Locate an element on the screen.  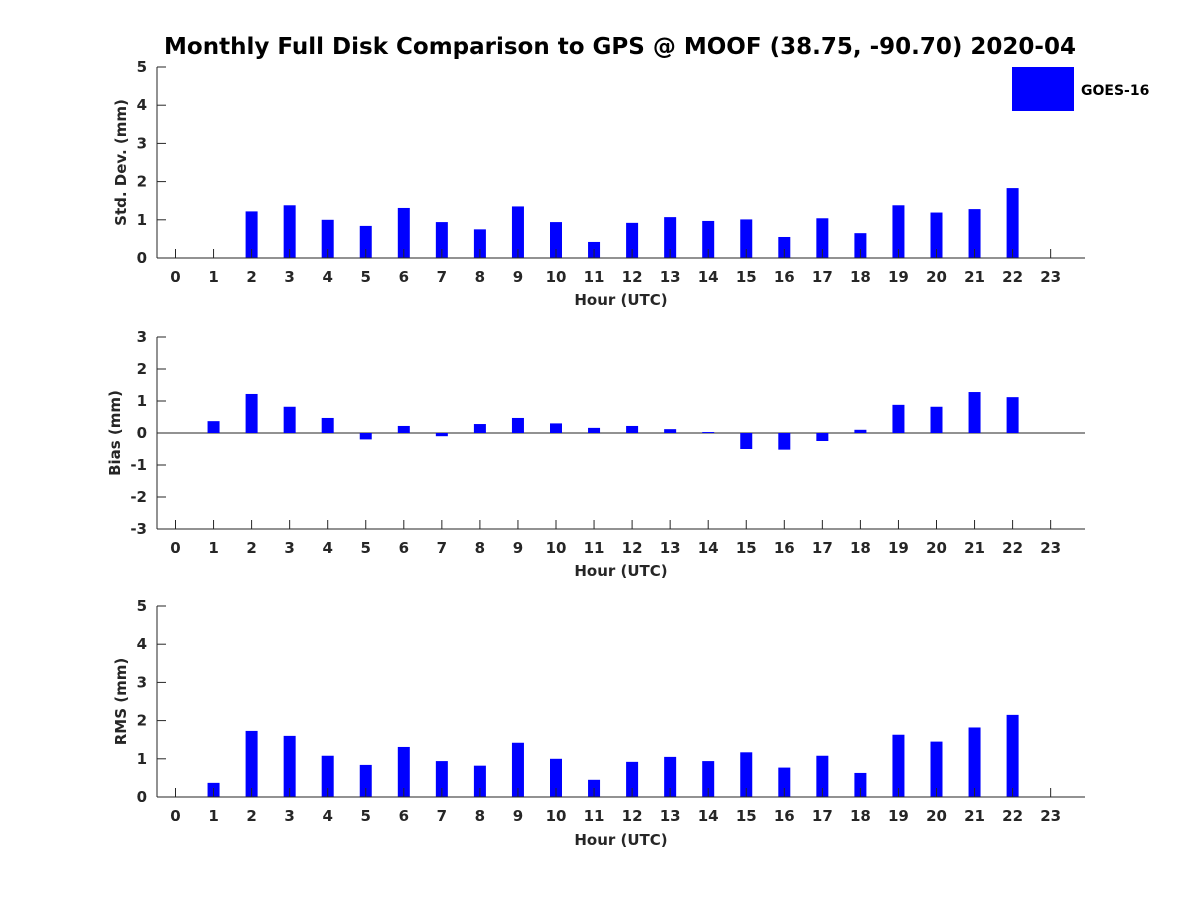
x-tick-label: 23 is located at coordinates (1050, 277).